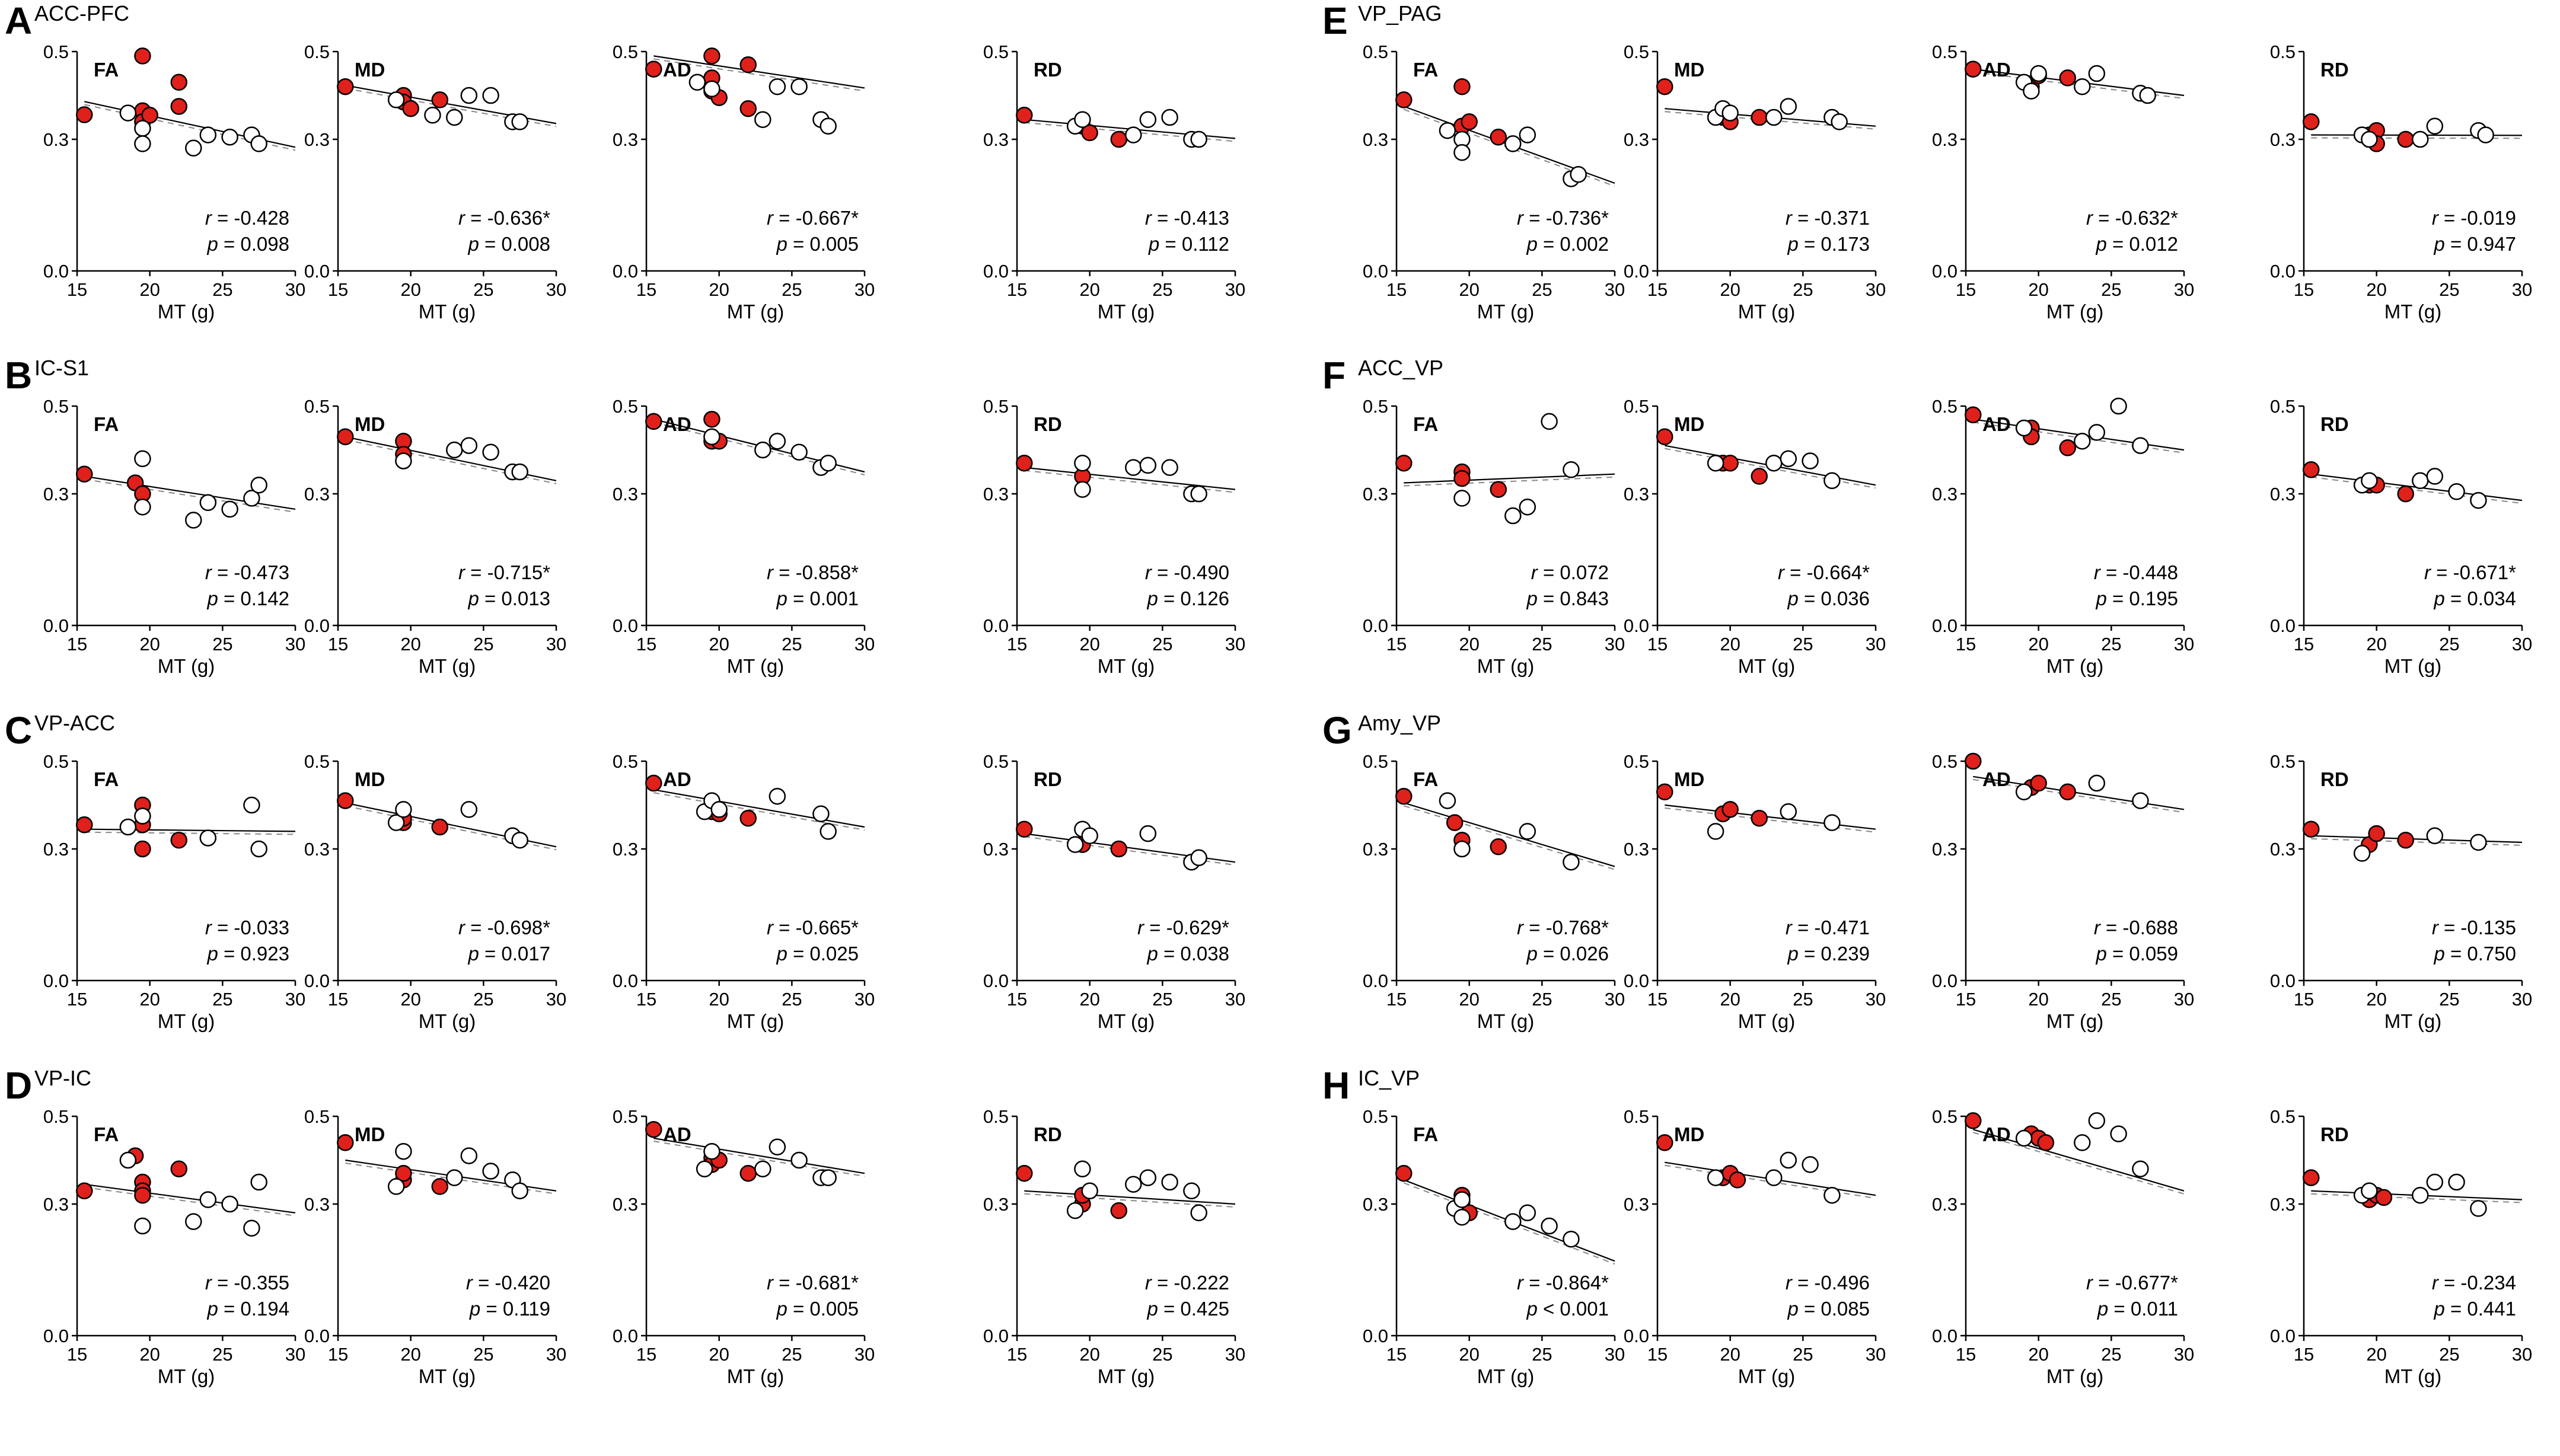  What do you see at coordinates (248, 1309) in the screenshot?
I see `p-value: p = 0.194` at bounding box center [248, 1309].